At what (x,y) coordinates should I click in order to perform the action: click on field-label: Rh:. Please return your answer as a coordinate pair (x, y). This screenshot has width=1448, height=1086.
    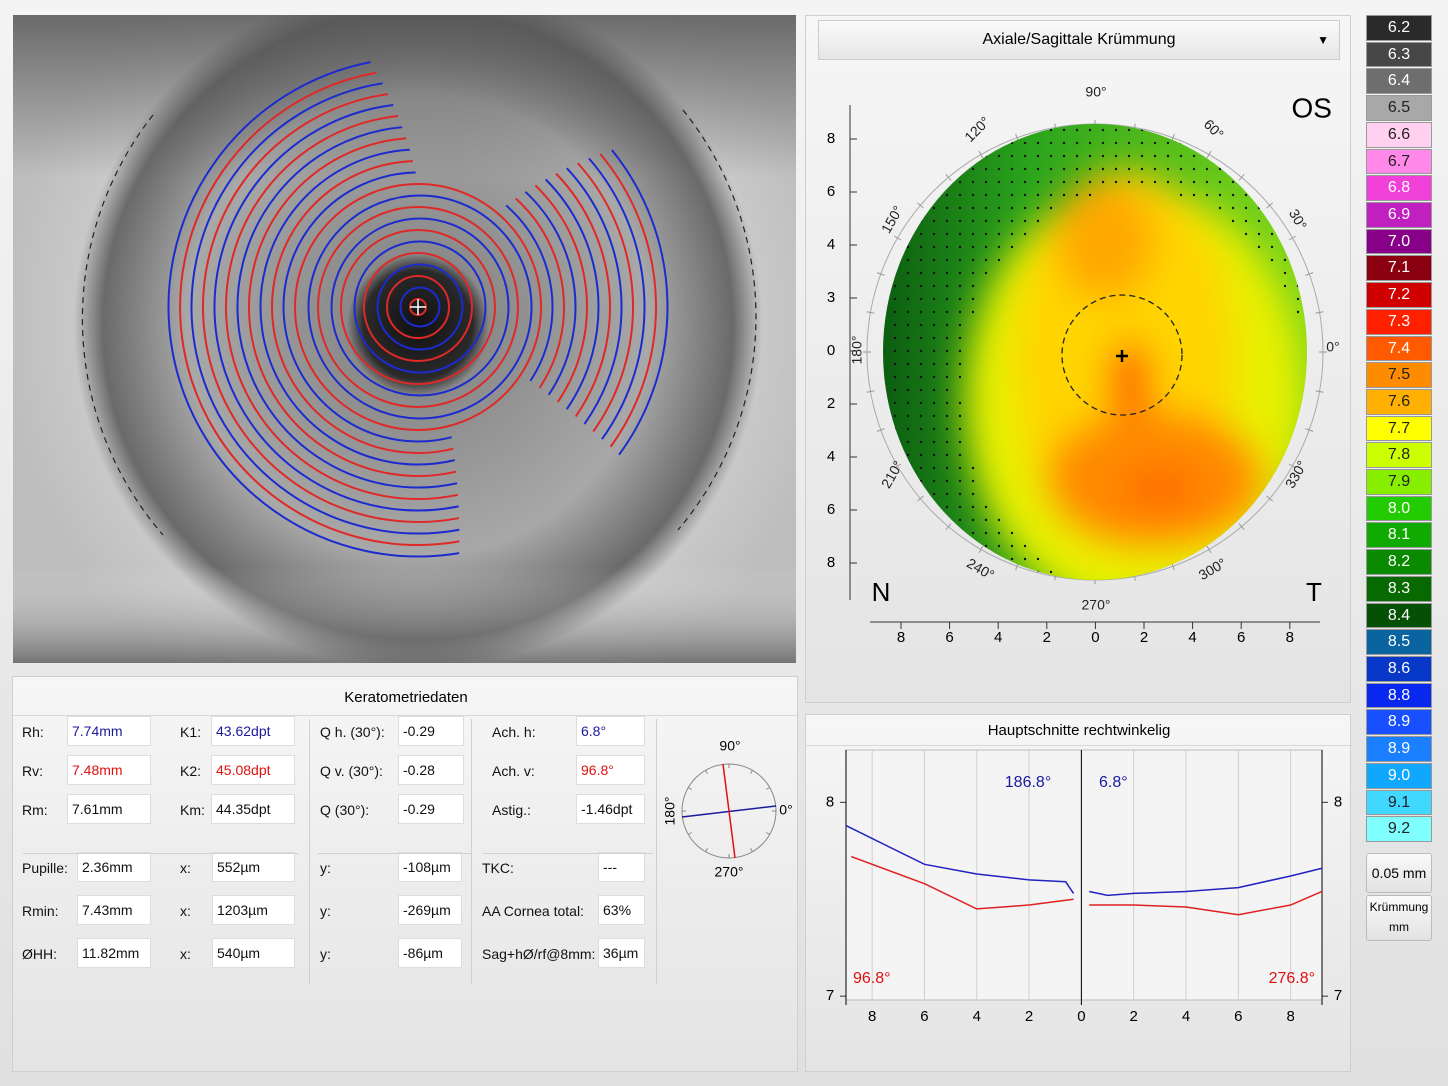
    Looking at the image, I should click on (33, 732).